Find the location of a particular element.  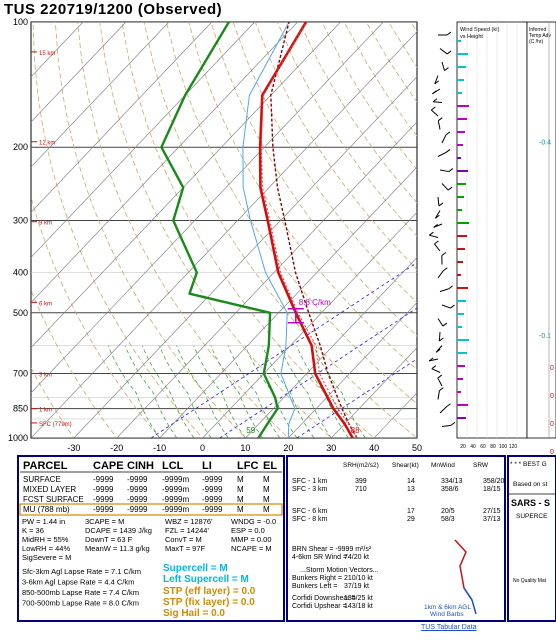

lapse-rate-line: Sfc-3km Agl Lapse Rate = 7.1 C/km is located at coordinates (81, 571).